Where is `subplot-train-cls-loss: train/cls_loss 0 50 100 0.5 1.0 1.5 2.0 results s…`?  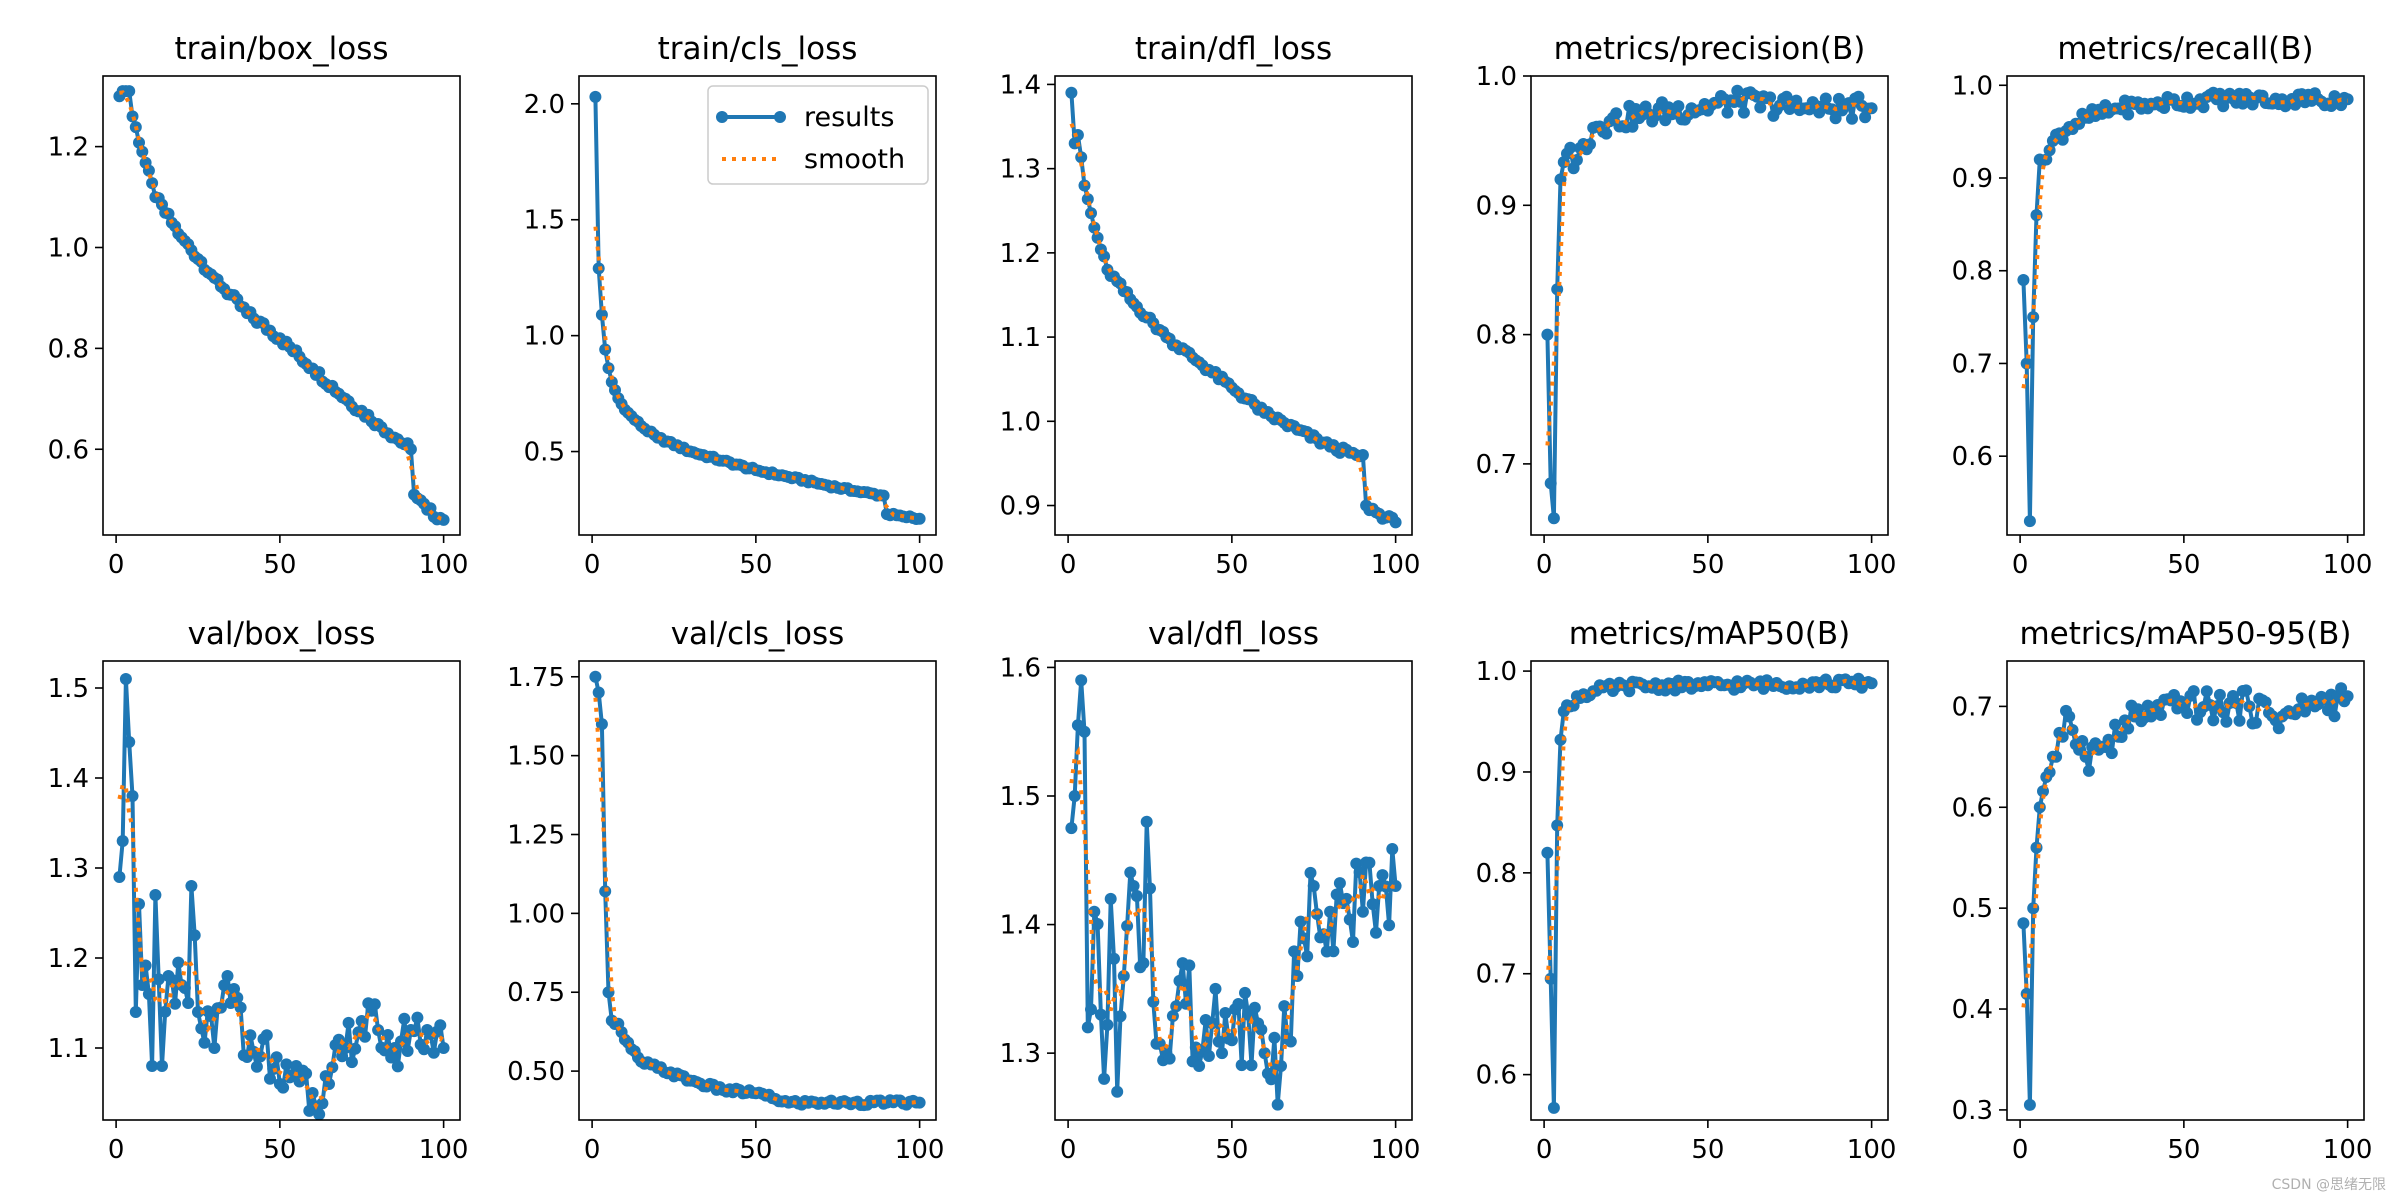 subplot-train-cls-loss: train/cls_loss 0 50 100 0.5 1.0 1.5 2.0 results s… is located at coordinates (734, 305).